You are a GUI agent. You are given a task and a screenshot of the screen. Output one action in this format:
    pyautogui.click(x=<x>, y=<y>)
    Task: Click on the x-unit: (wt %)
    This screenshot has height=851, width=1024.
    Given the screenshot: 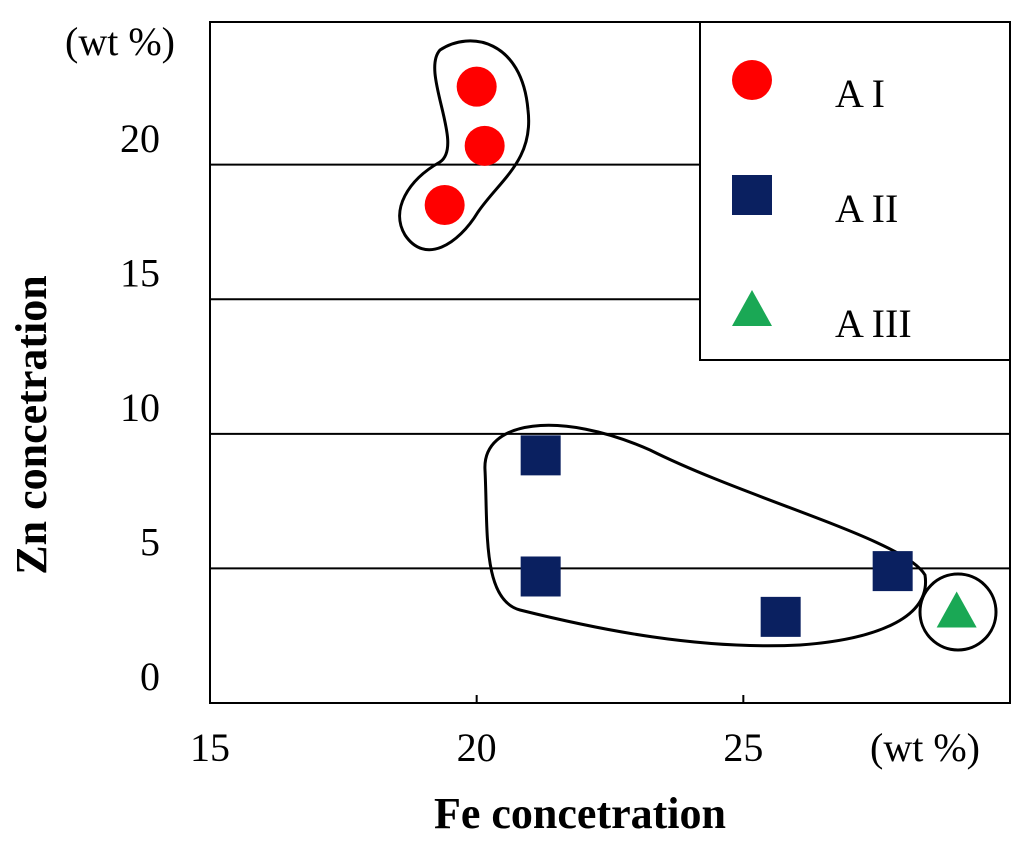 What is the action you would take?
    pyautogui.click(x=925, y=747)
    